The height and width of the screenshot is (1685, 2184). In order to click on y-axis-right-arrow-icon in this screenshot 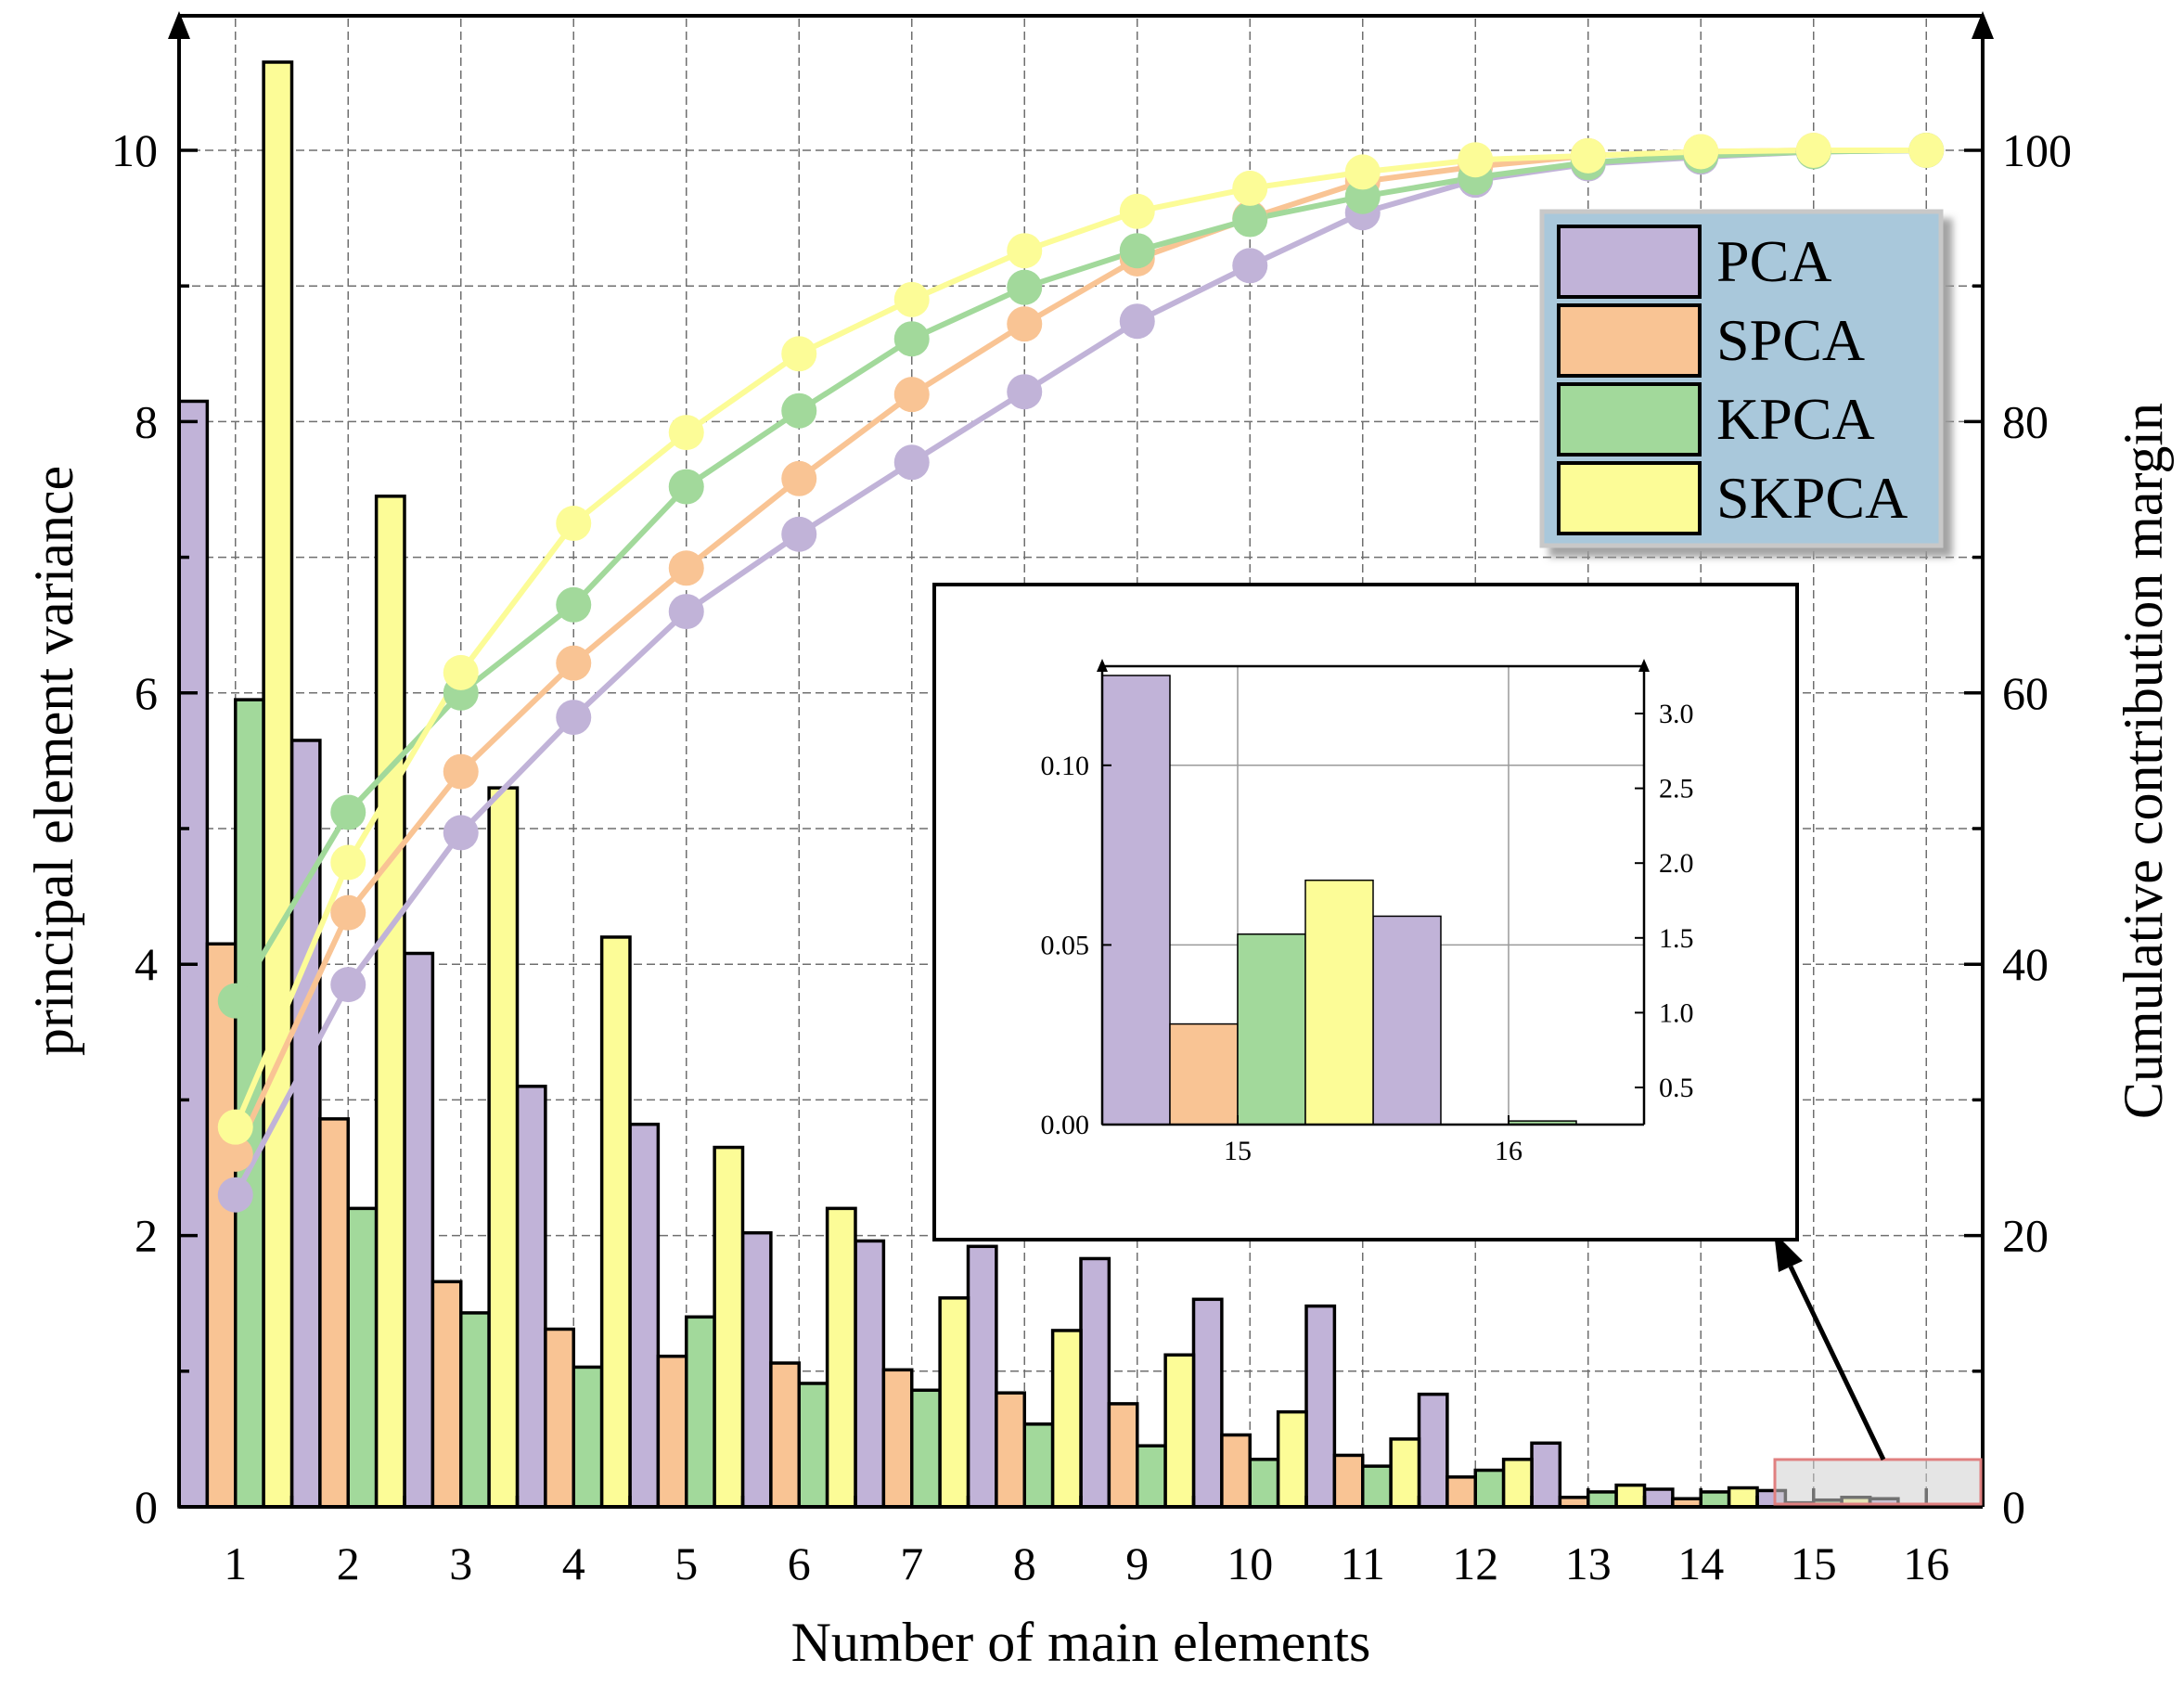, I will do `click(1983, 25)`.